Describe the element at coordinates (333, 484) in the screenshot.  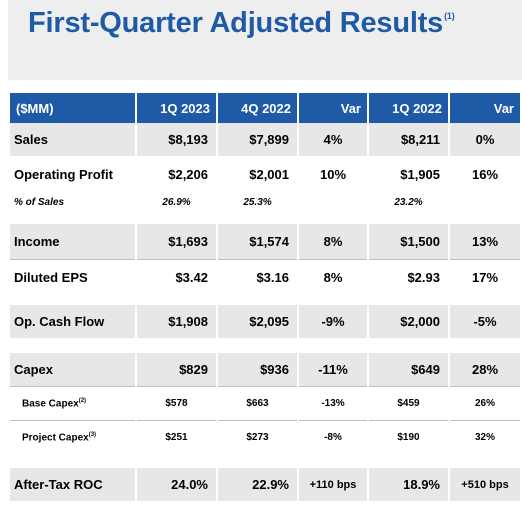
I see `cell-value: +110 bps` at that location.